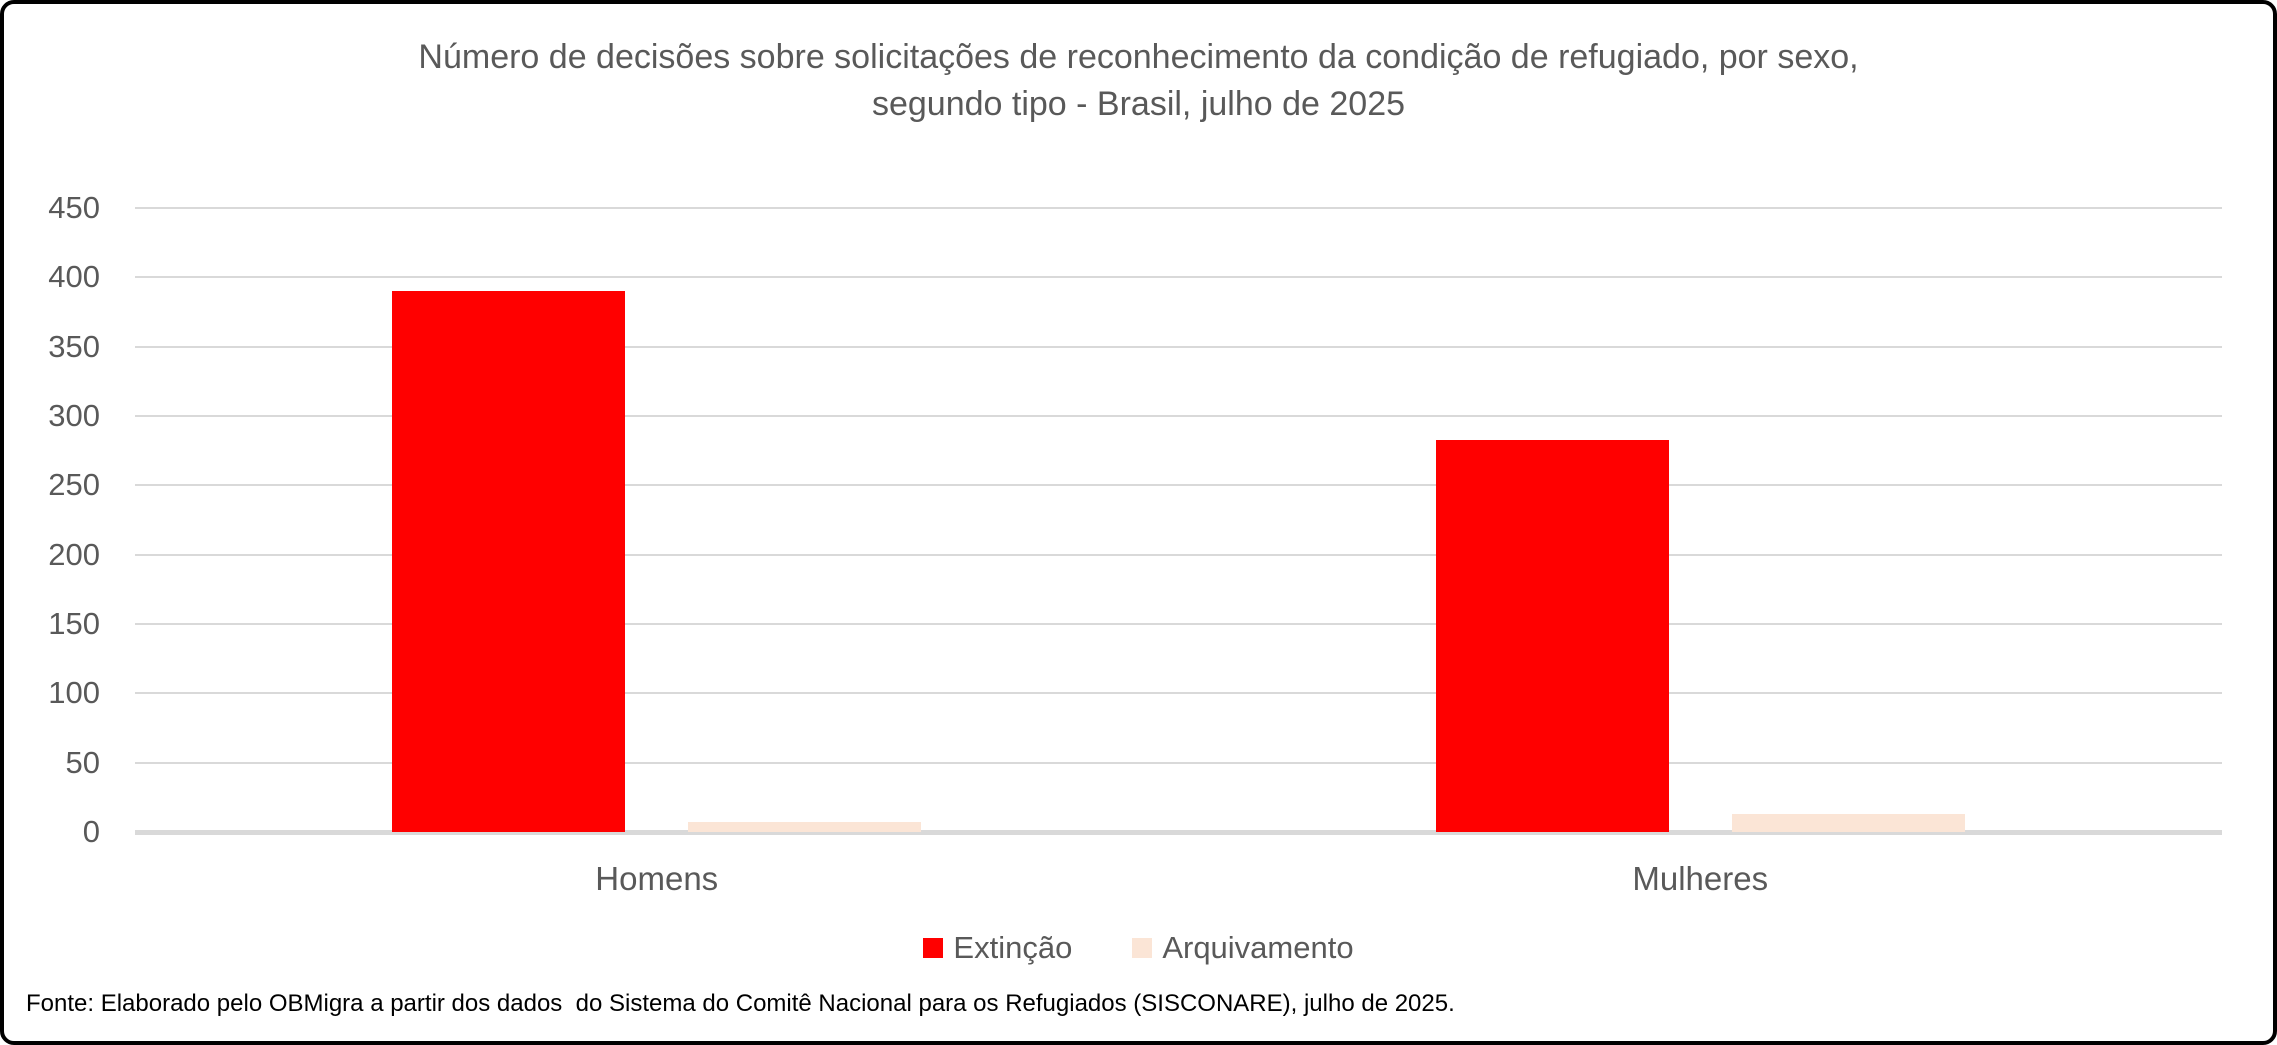 This screenshot has width=2277, height=1045. What do you see at coordinates (657, 878) in the screenshot?
I see `x-axis-category-label: Homens` at bounding box center [657, 878].